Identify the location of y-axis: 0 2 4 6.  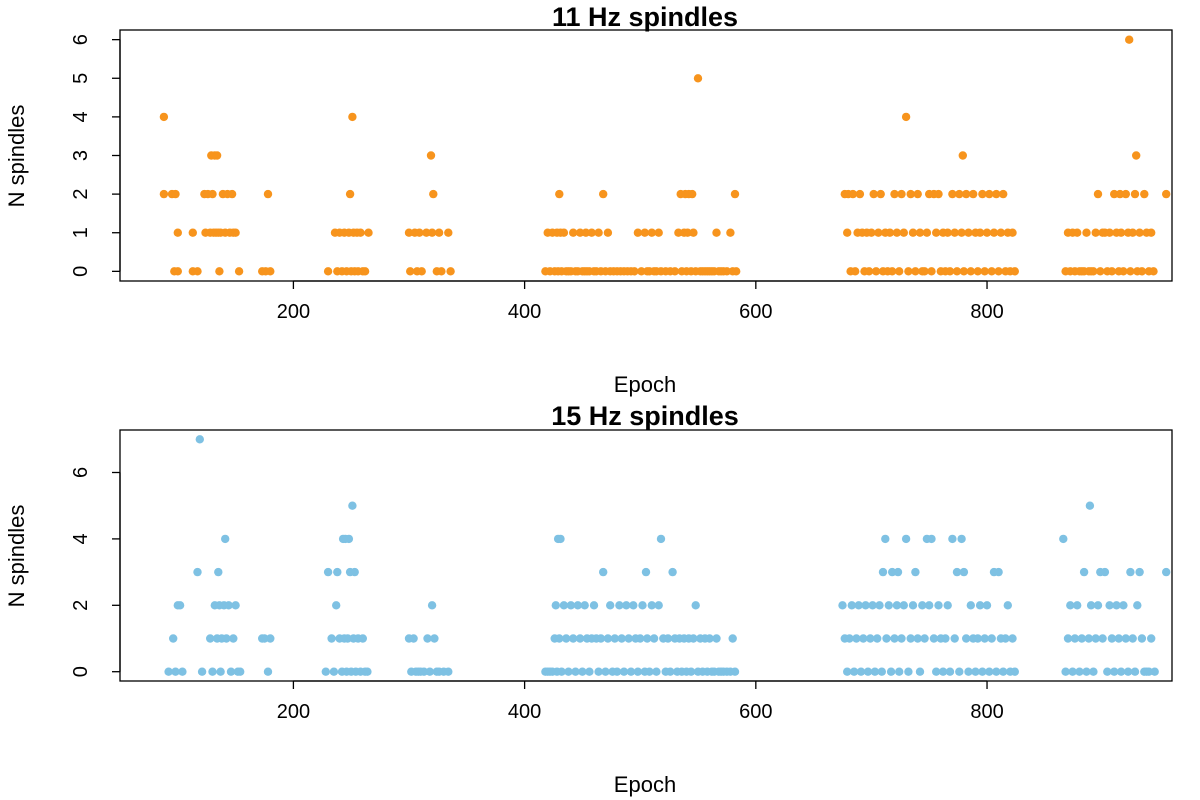
(95, 572).